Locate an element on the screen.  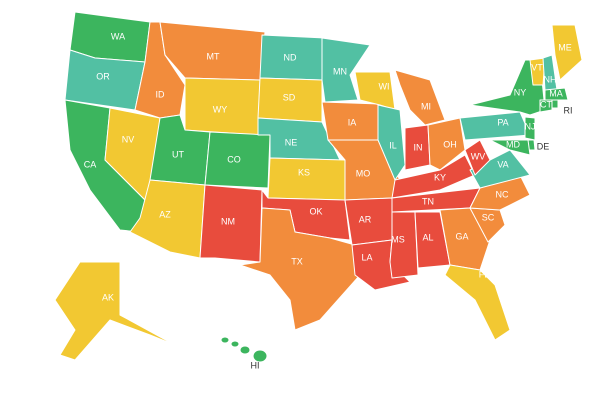
state-label: NJ is located at coordinates (530, 126).